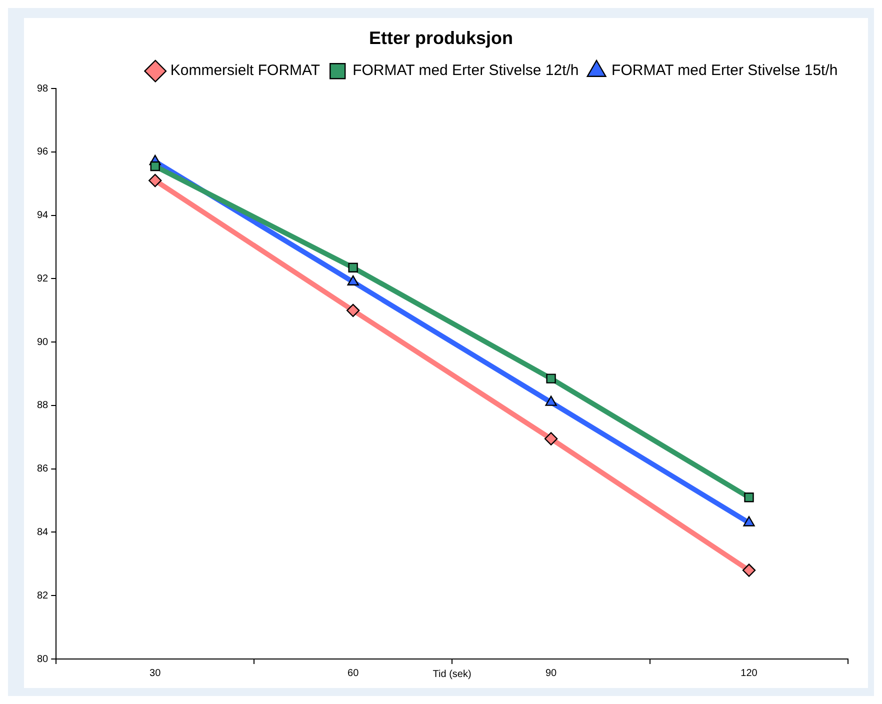 This screenshot has height=704, width=882. I want to click on y-tick-label: 84, so click(43, 532).